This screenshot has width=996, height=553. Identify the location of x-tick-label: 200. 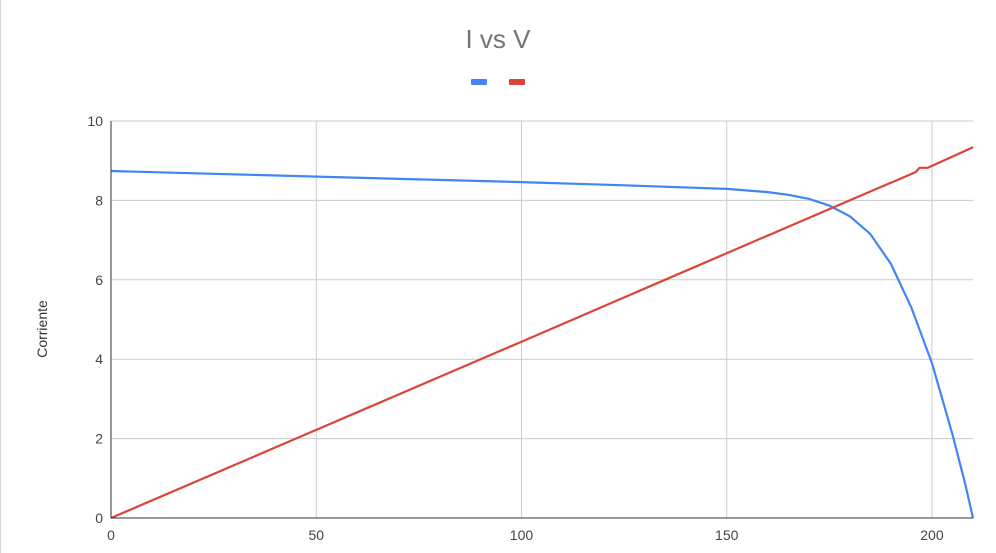
(932, 535).